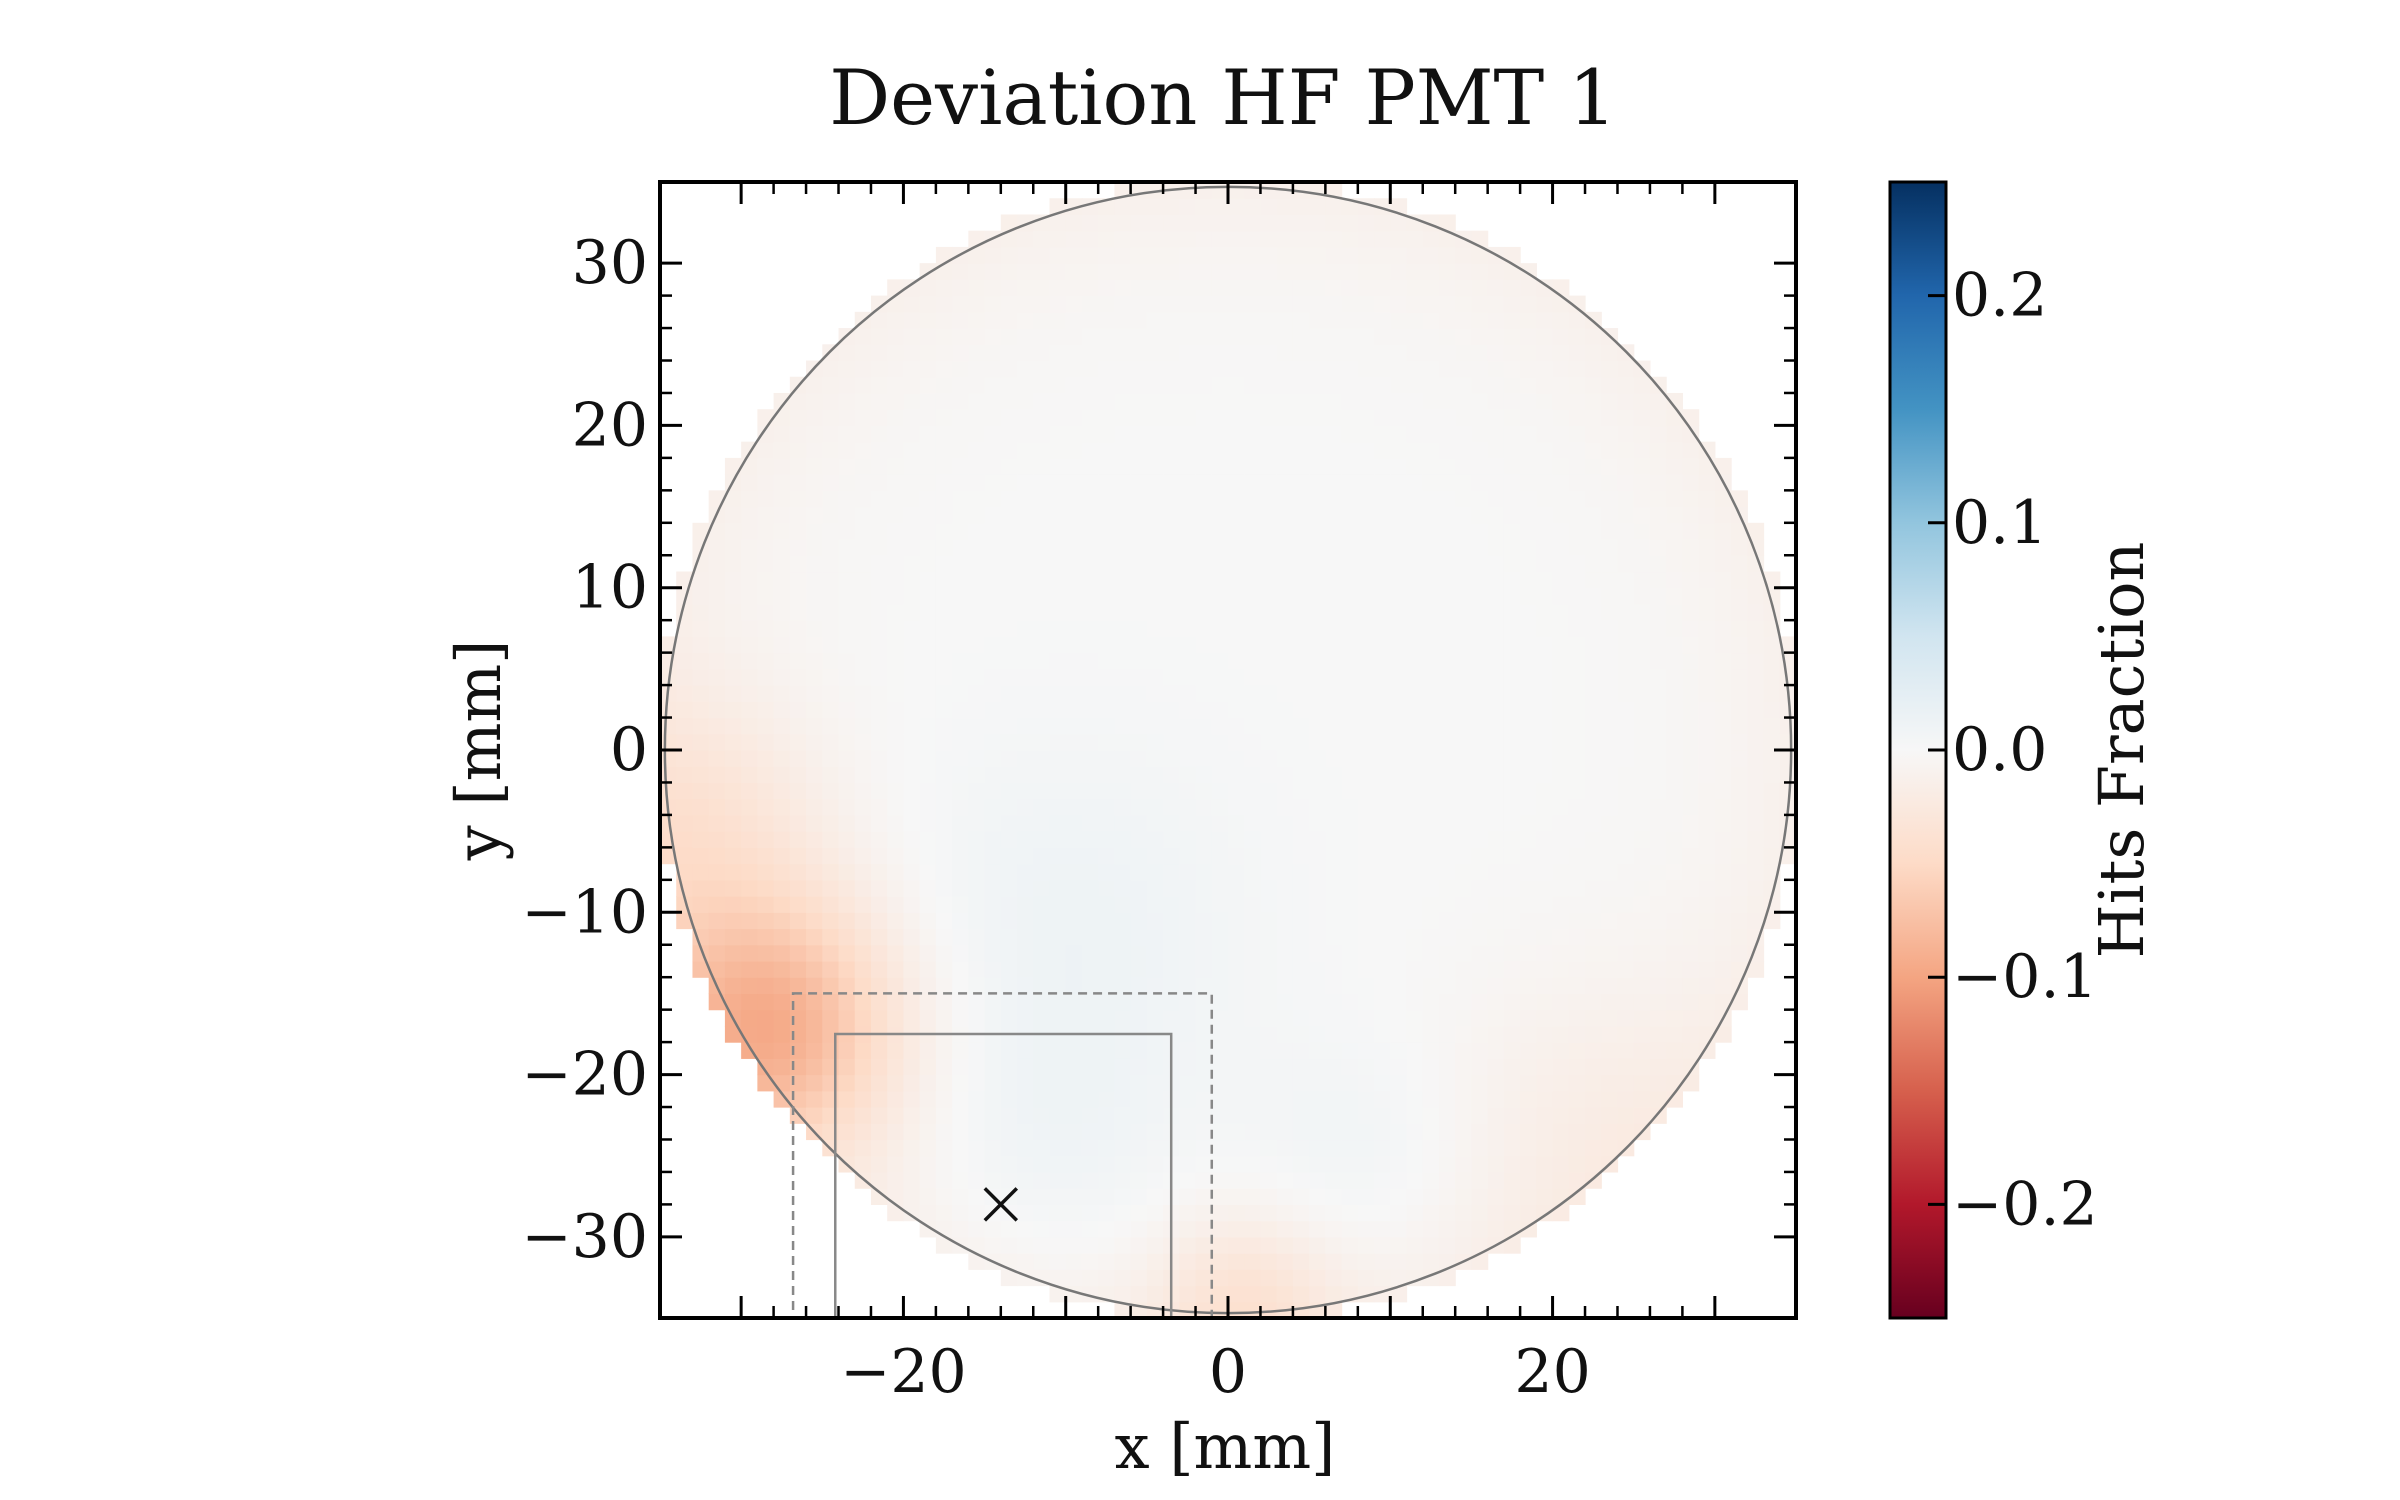 The height and width of the screenshot is (1500, 2400). What do you see at coordinates (584, 912) in the screenshot?
I see `y-tick-label: −10` at bounding box center [584, 912].